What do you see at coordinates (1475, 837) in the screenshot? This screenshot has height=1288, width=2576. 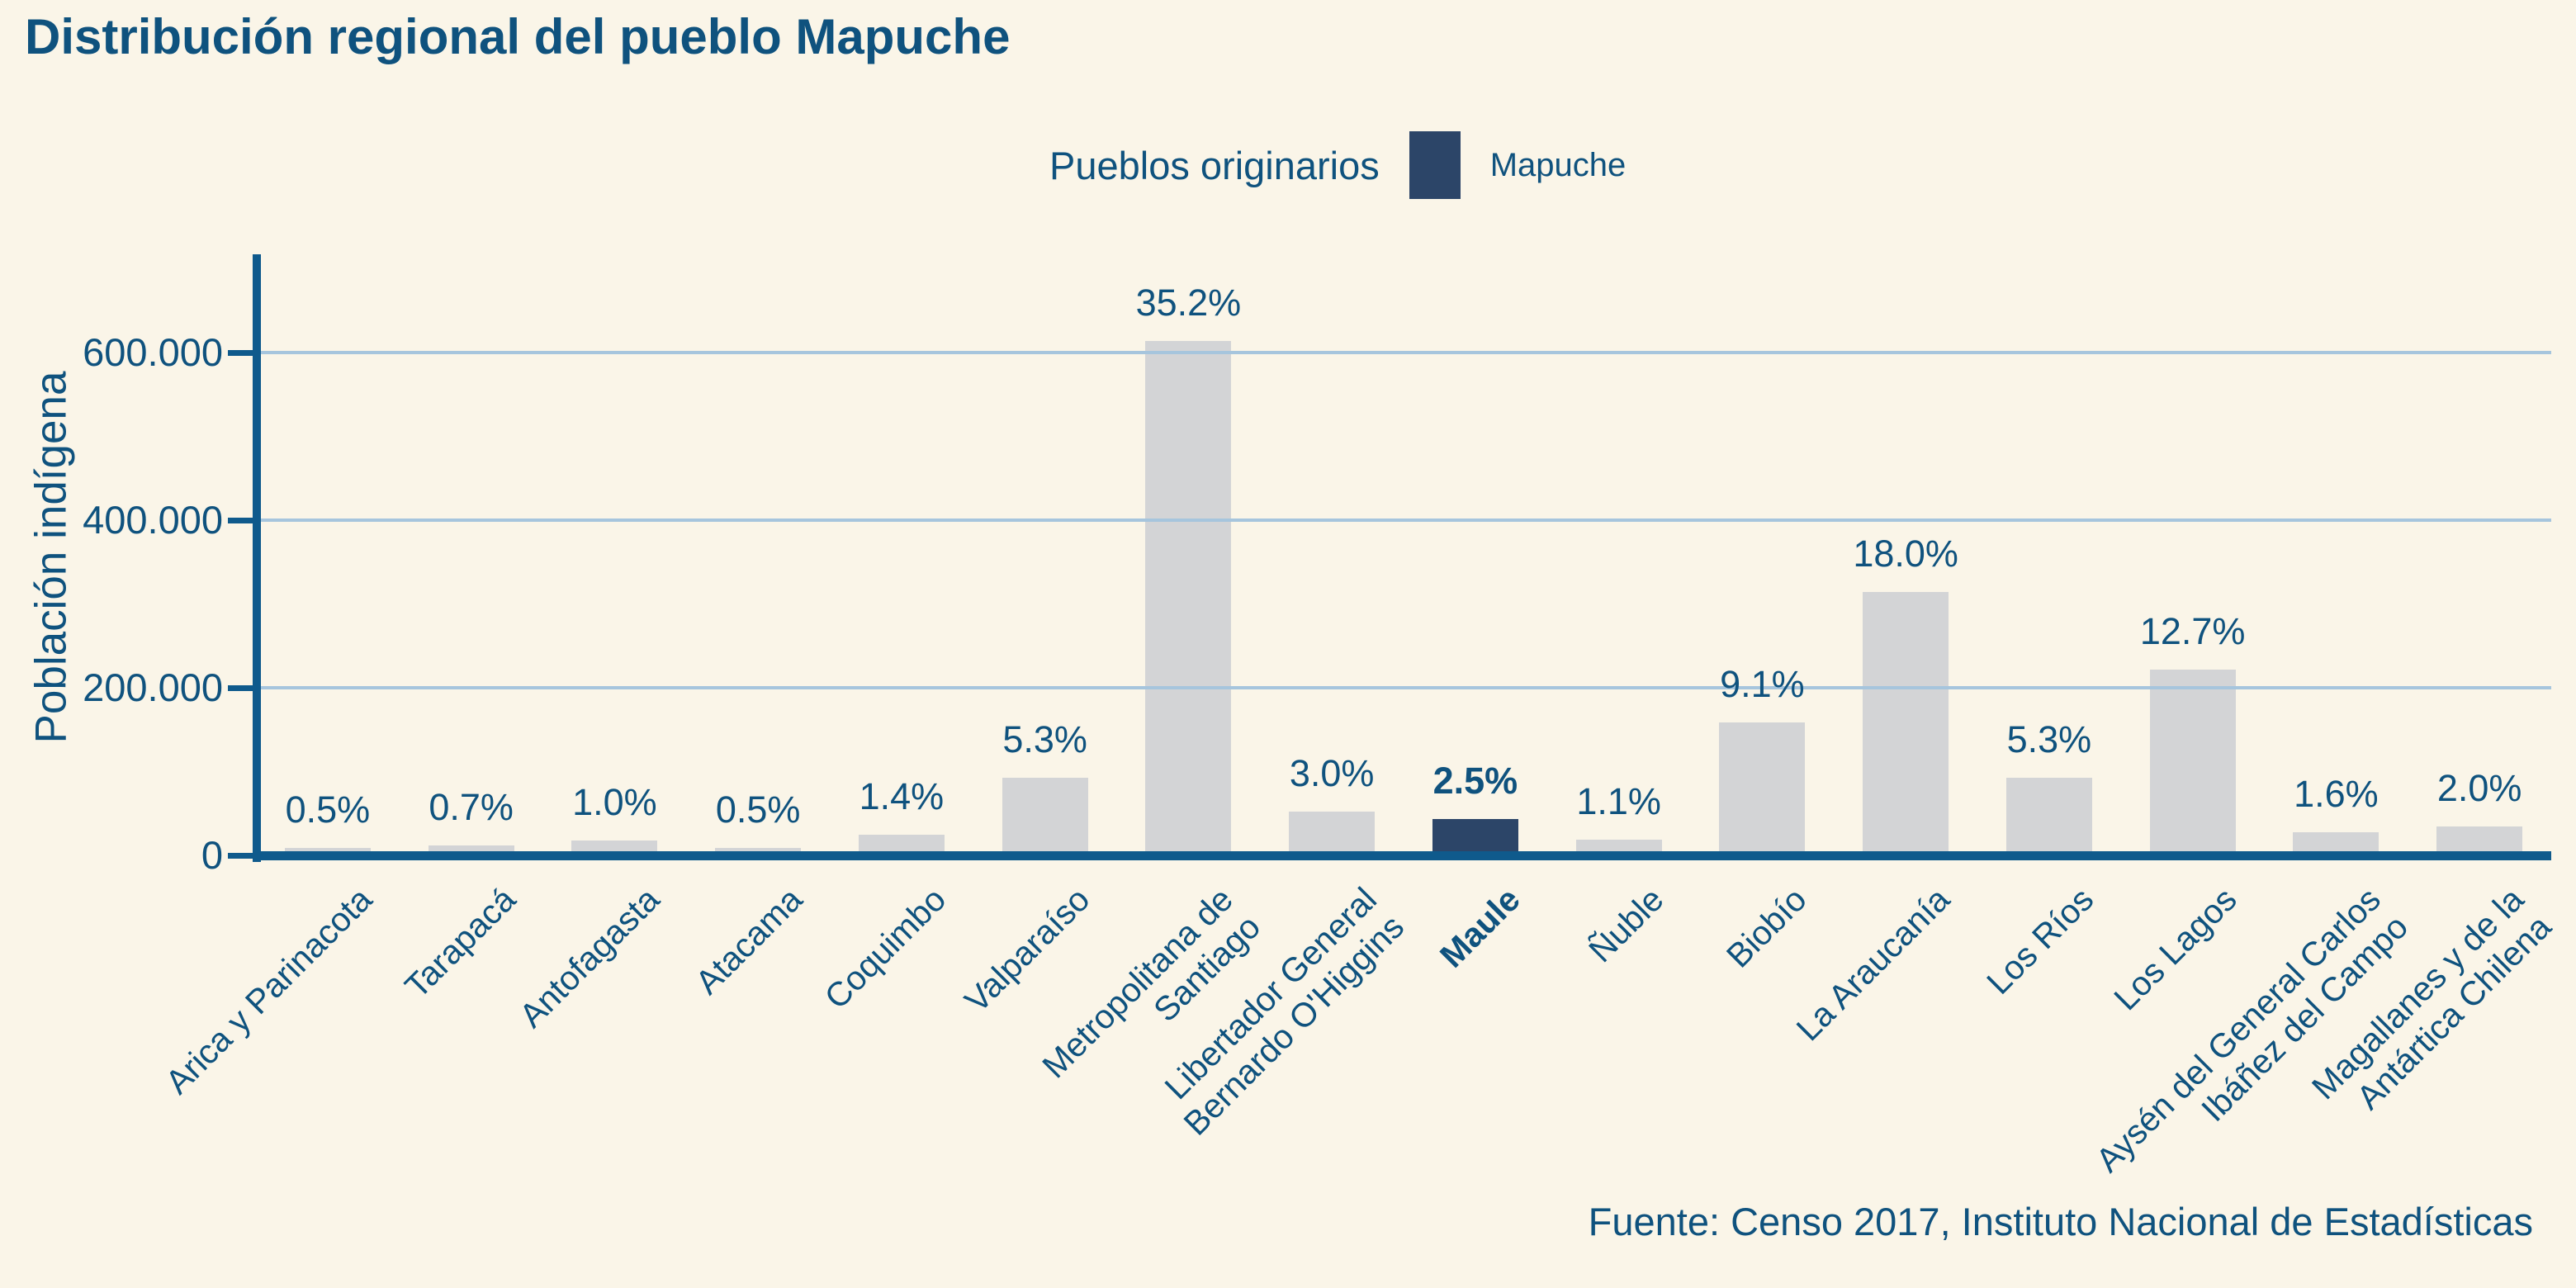 I see `bar-maule` at bounding box center [1475, 837].